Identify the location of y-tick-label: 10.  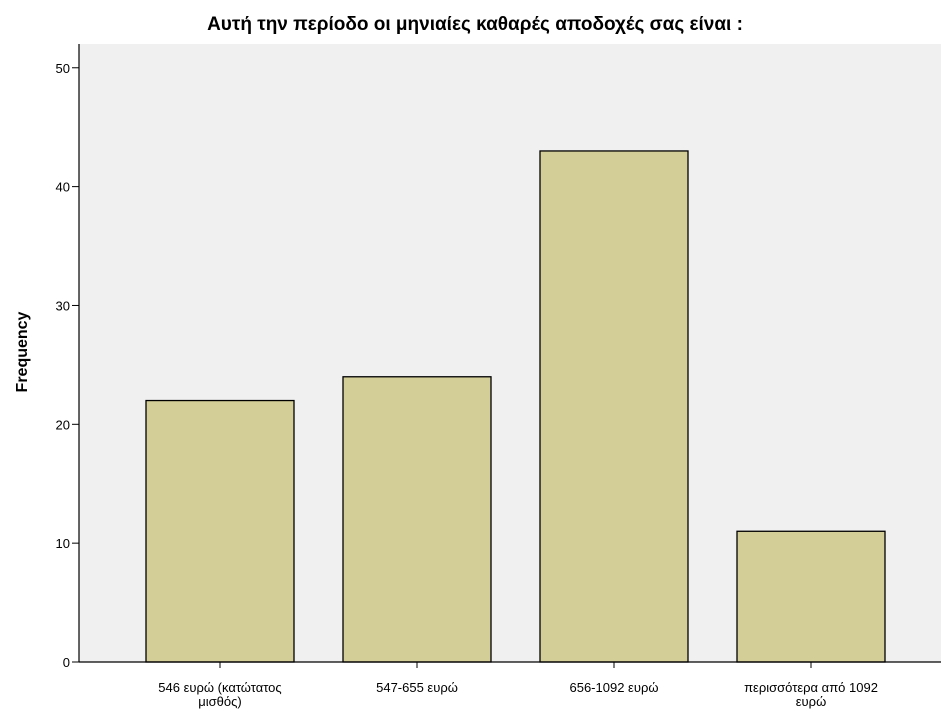
(63, 543).